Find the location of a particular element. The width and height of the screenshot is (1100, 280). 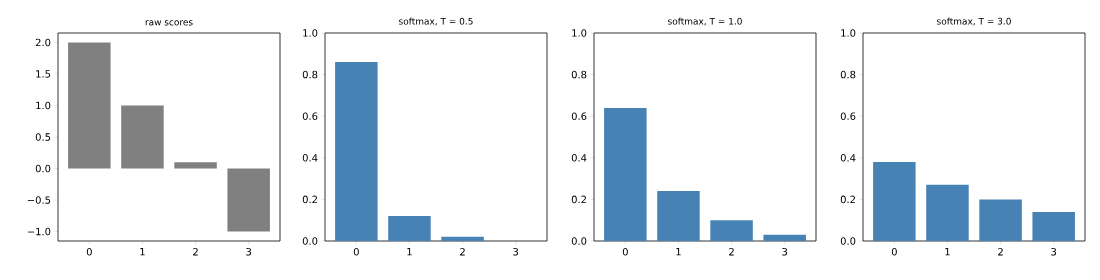

y-tick-label: 0.5 is located at coordinates (43, 137).